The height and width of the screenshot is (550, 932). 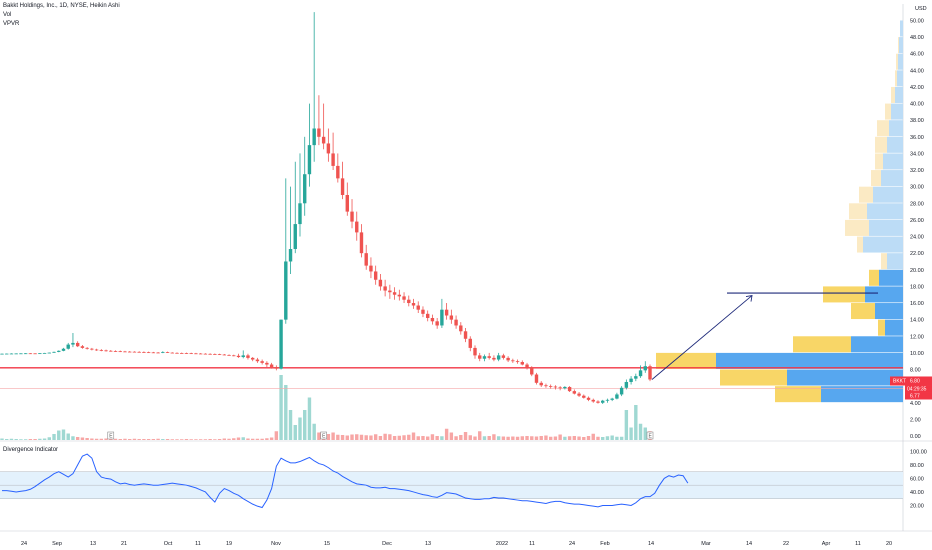 I want to click on time-tick-label: 14, so click(x=749, y=544).